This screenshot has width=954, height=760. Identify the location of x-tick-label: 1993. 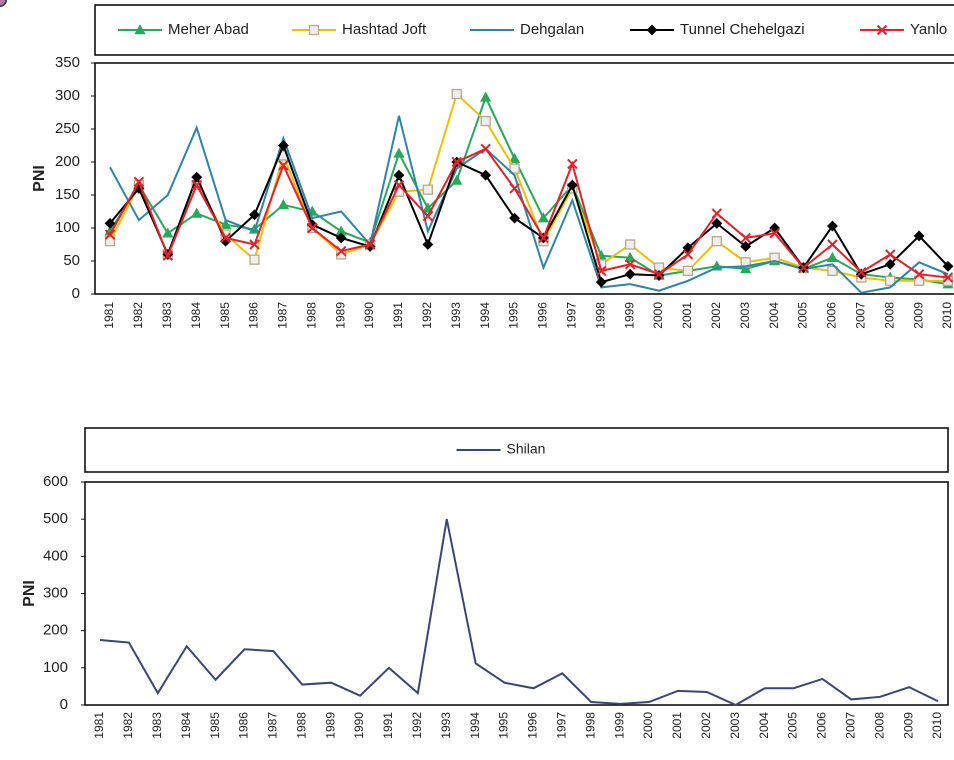
(456, 315).